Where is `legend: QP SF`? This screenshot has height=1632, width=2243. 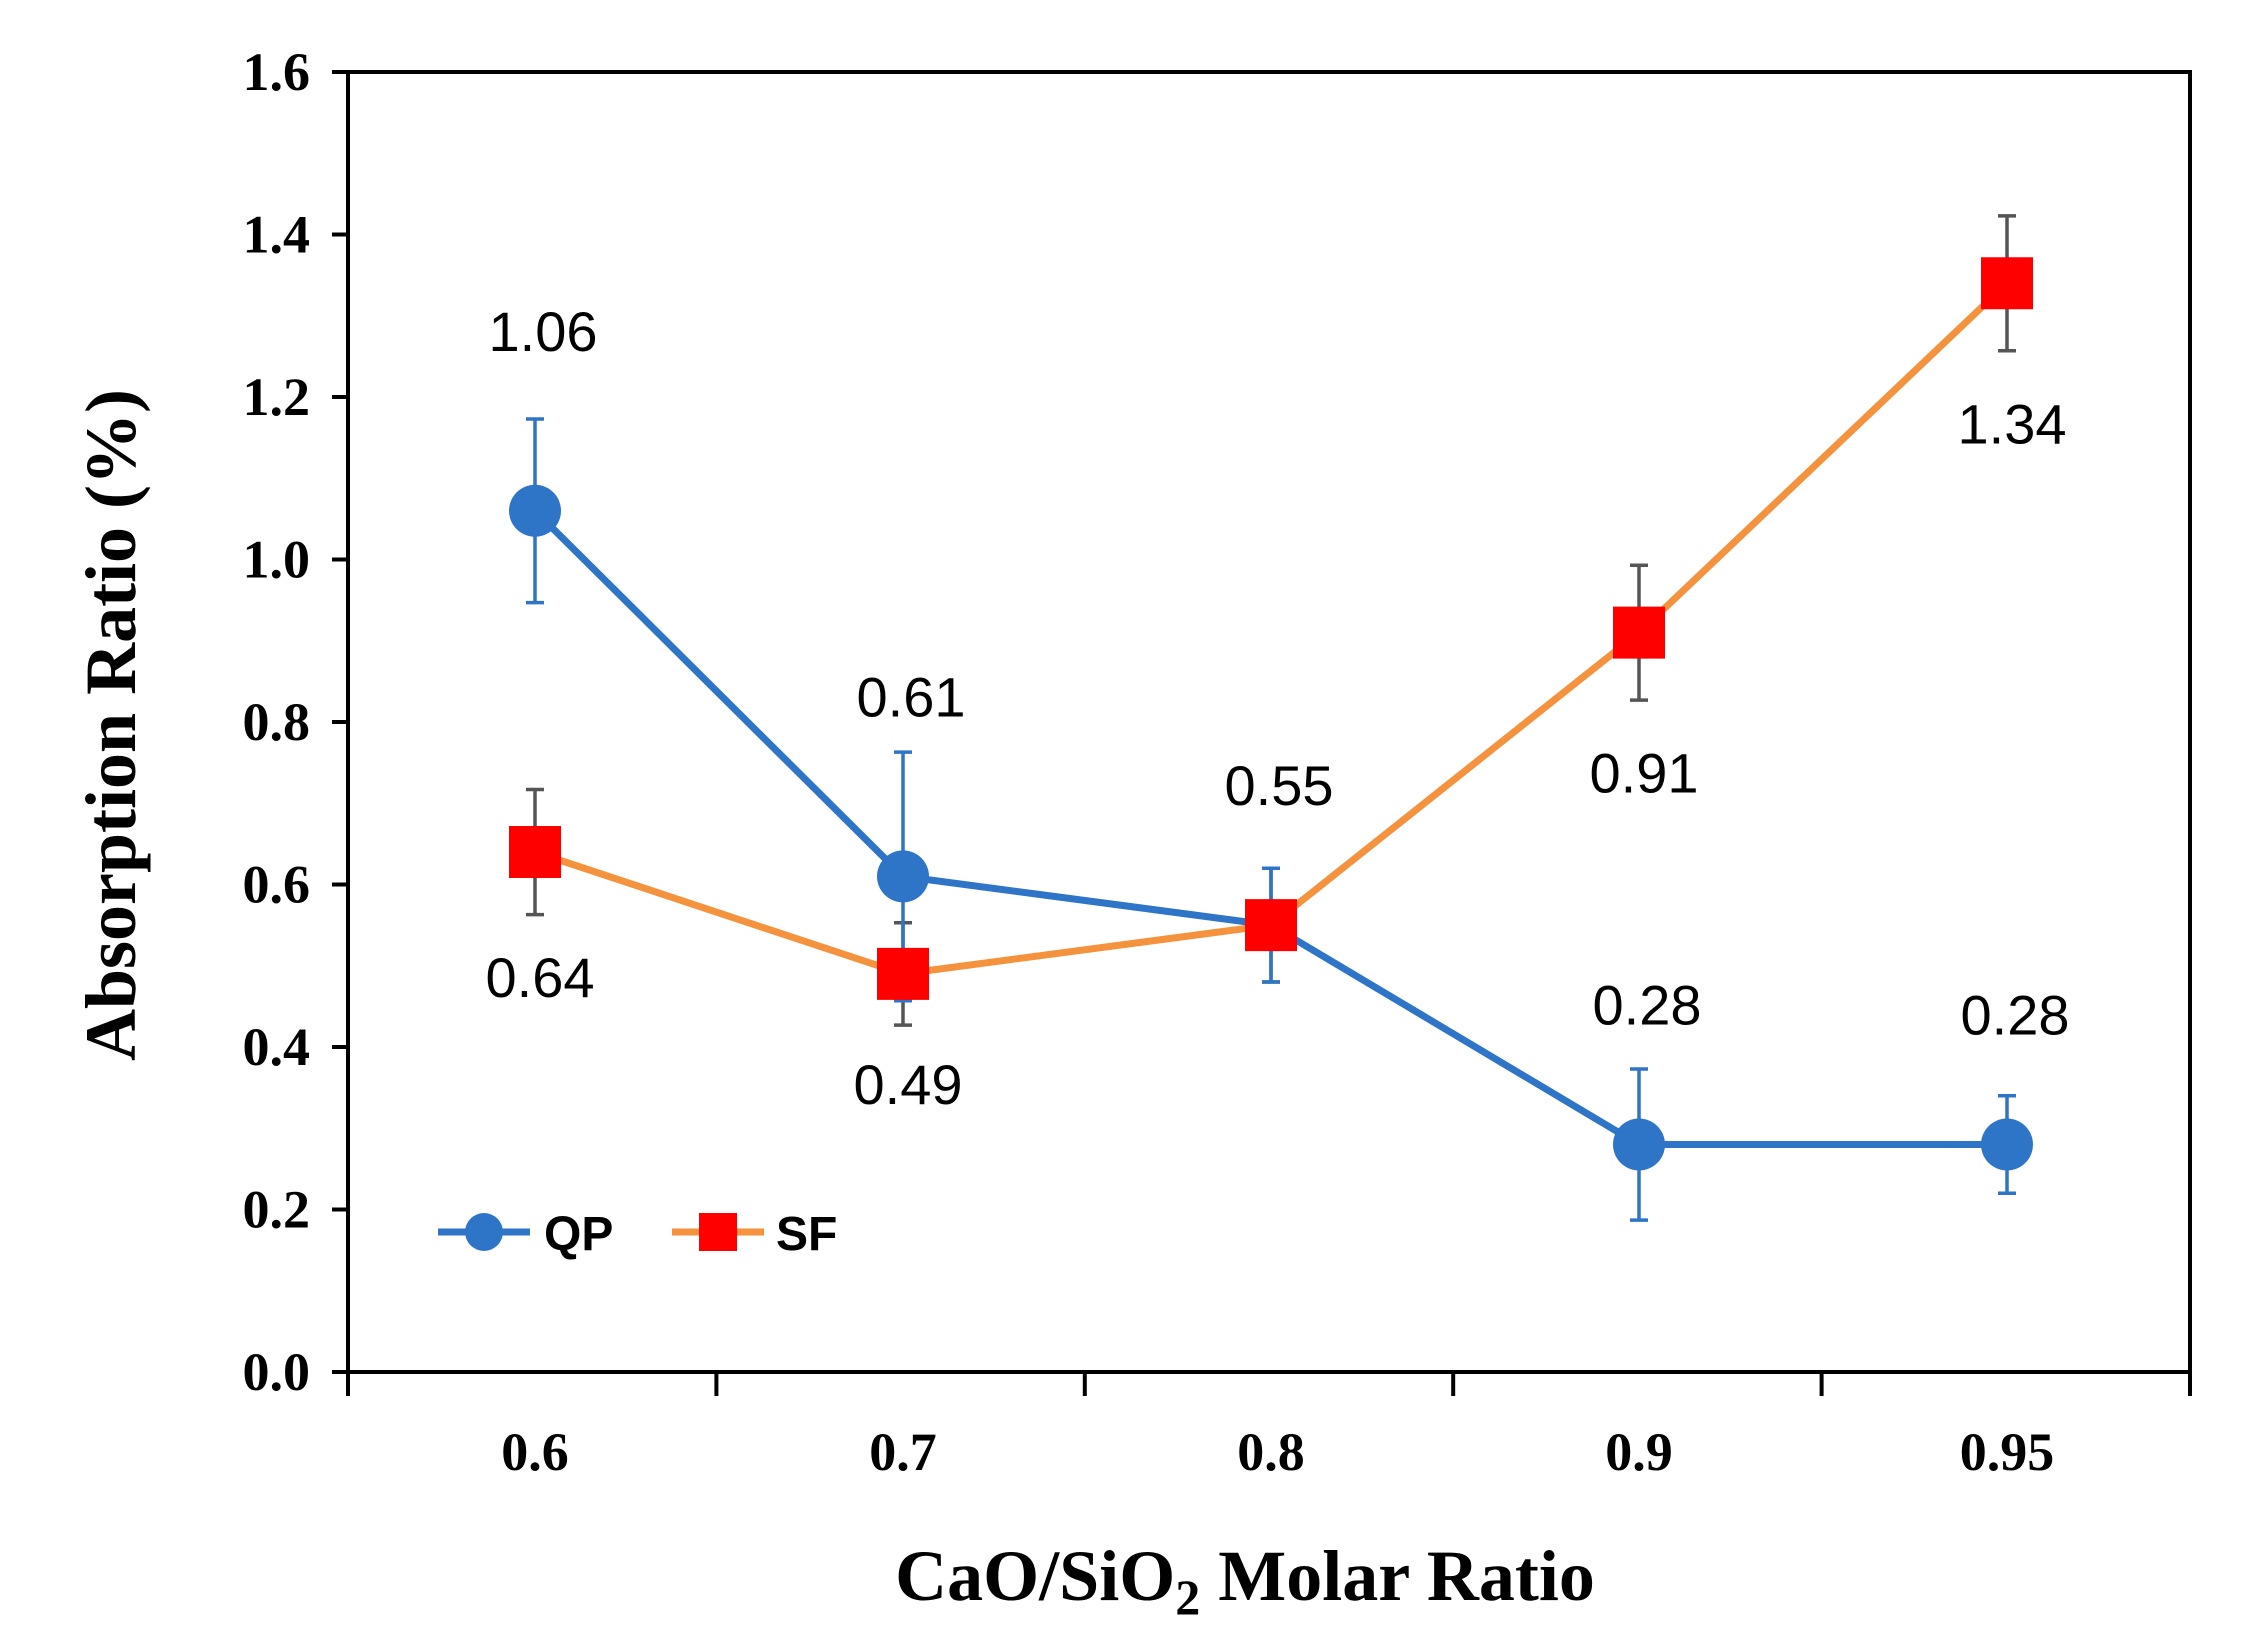
legend: QP SF is located at coordinates (637, 1234).